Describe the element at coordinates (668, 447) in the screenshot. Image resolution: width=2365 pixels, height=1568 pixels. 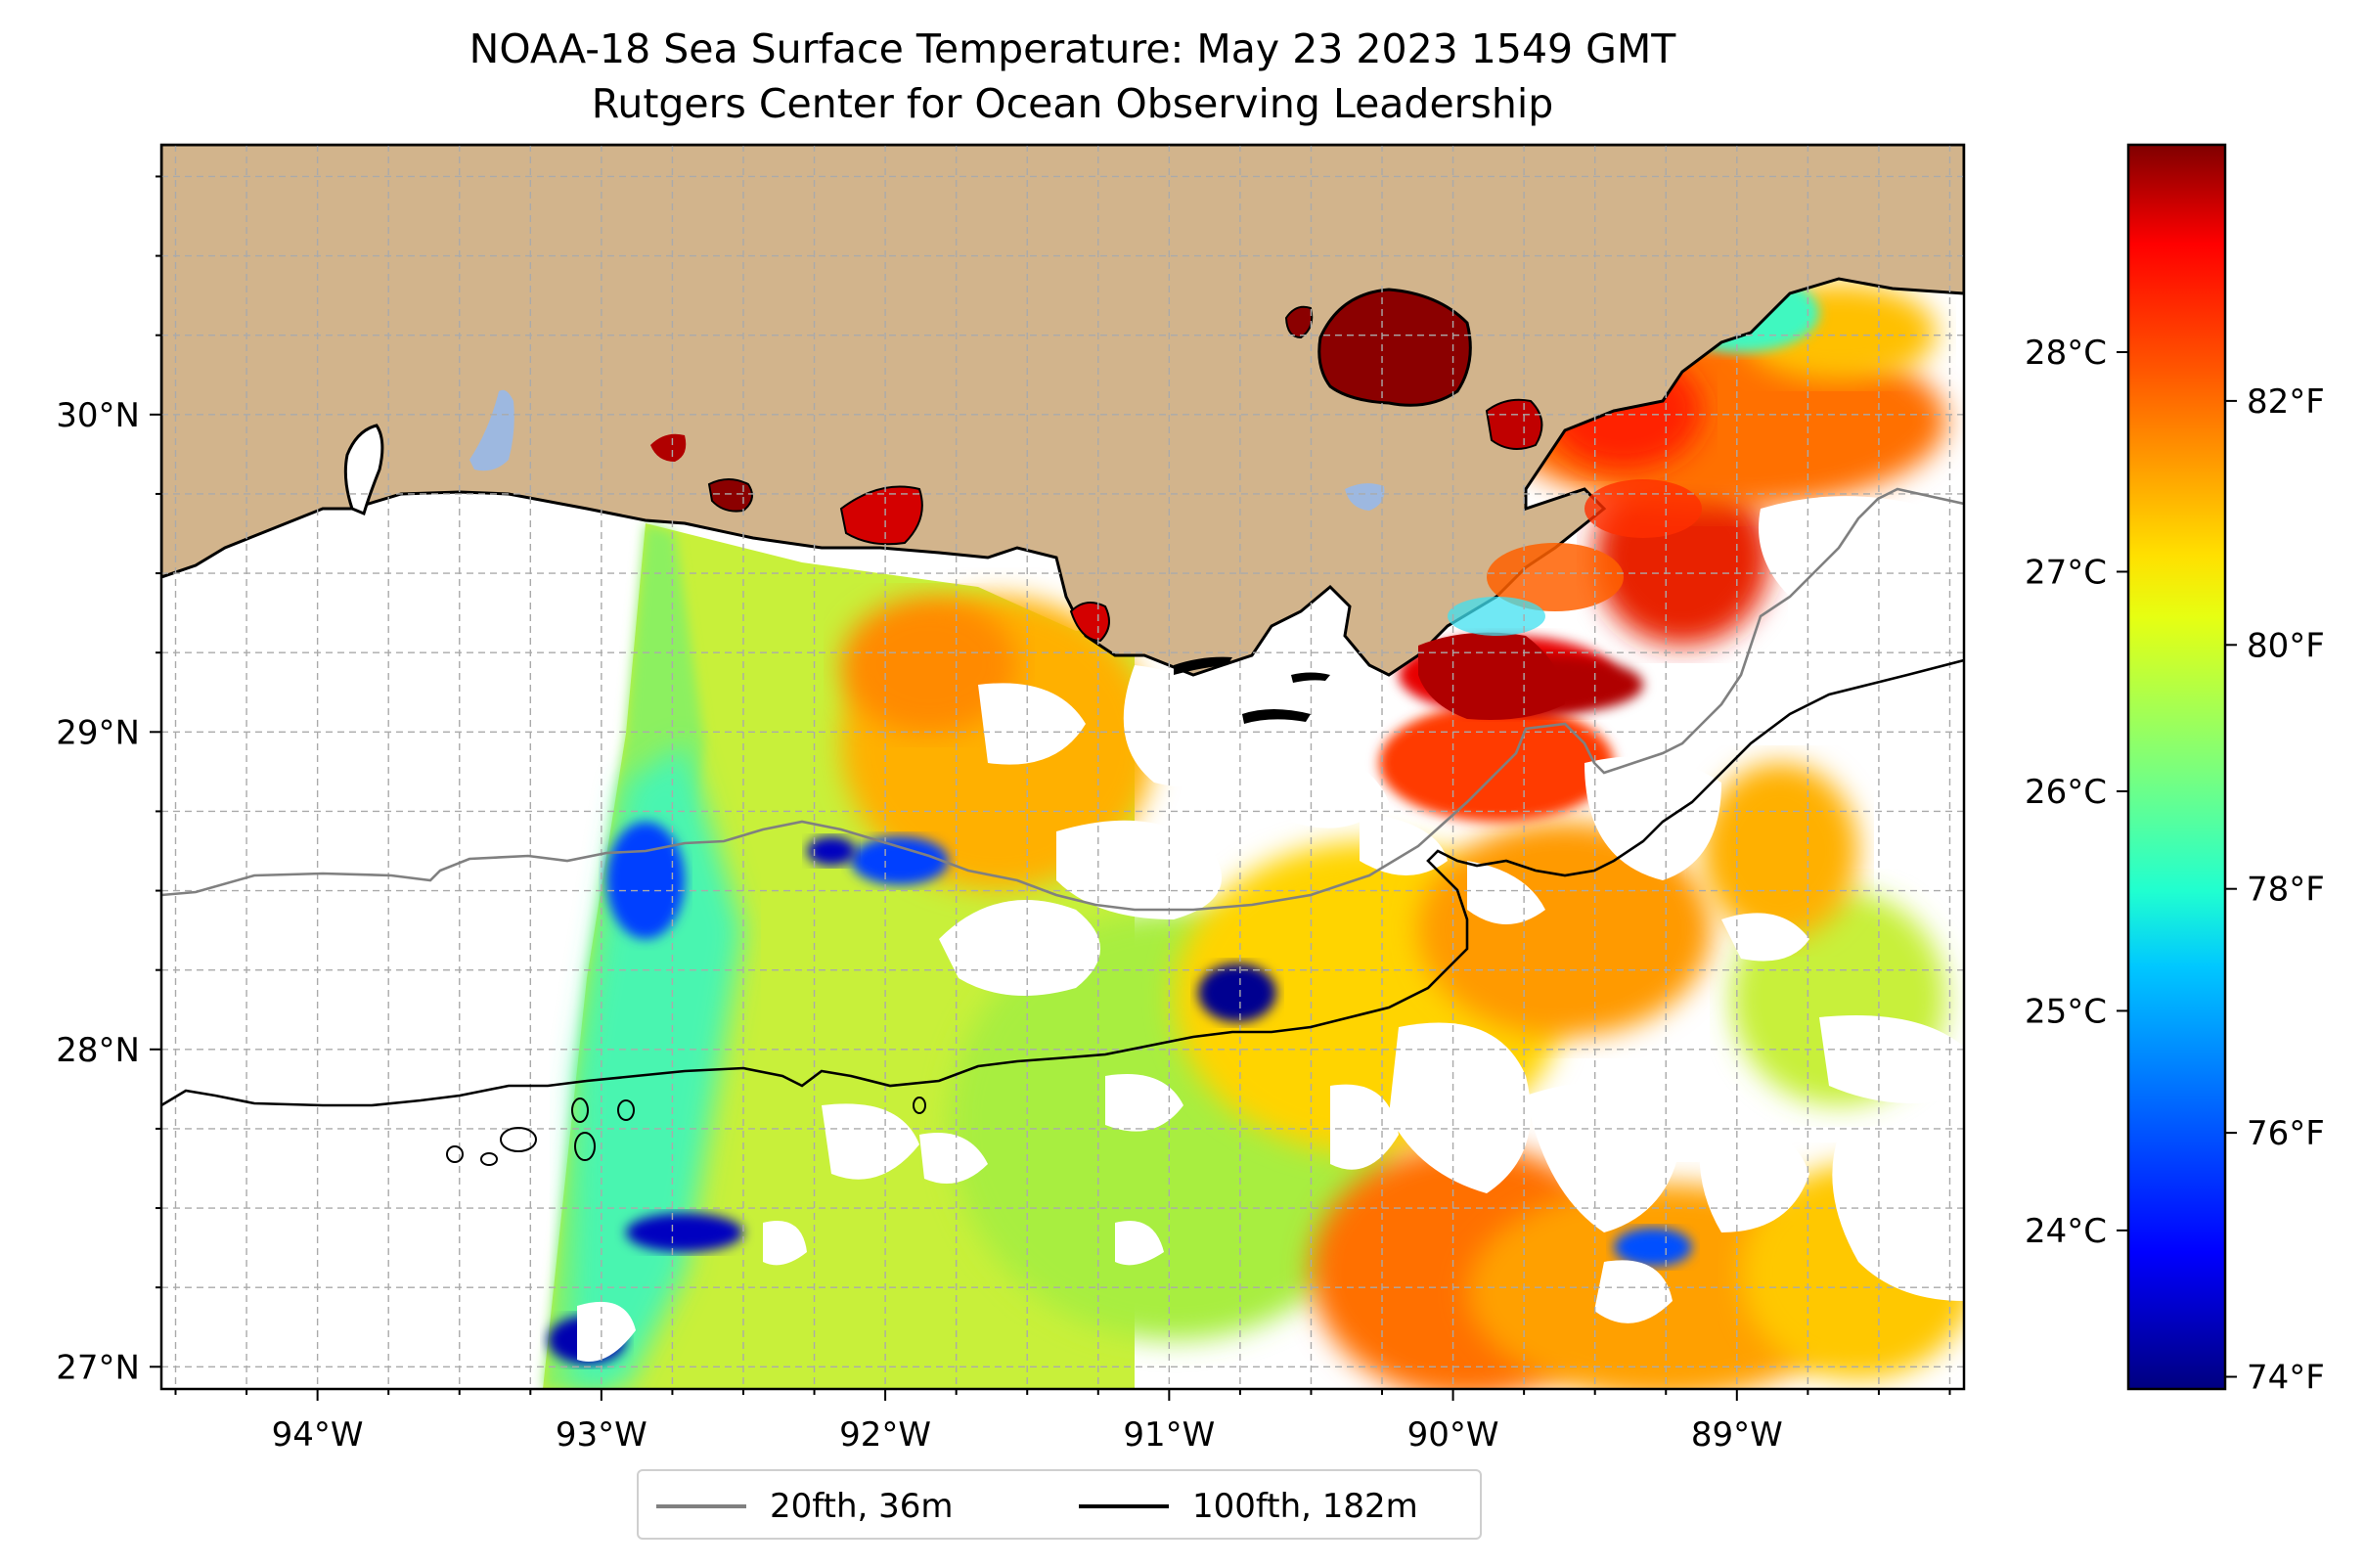
I see `white-lake` at that location.